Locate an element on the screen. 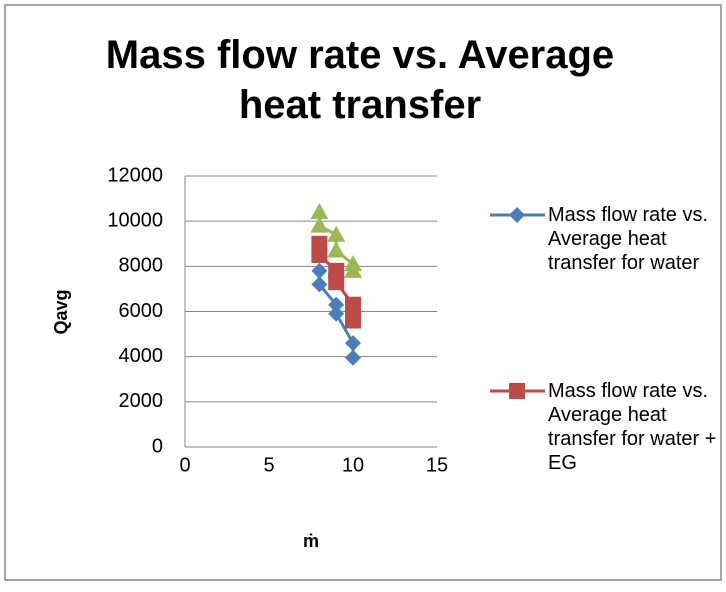 This screenshot has height=592, width=726. y-axis-label: Qavg is located at coordinates (61, 311).